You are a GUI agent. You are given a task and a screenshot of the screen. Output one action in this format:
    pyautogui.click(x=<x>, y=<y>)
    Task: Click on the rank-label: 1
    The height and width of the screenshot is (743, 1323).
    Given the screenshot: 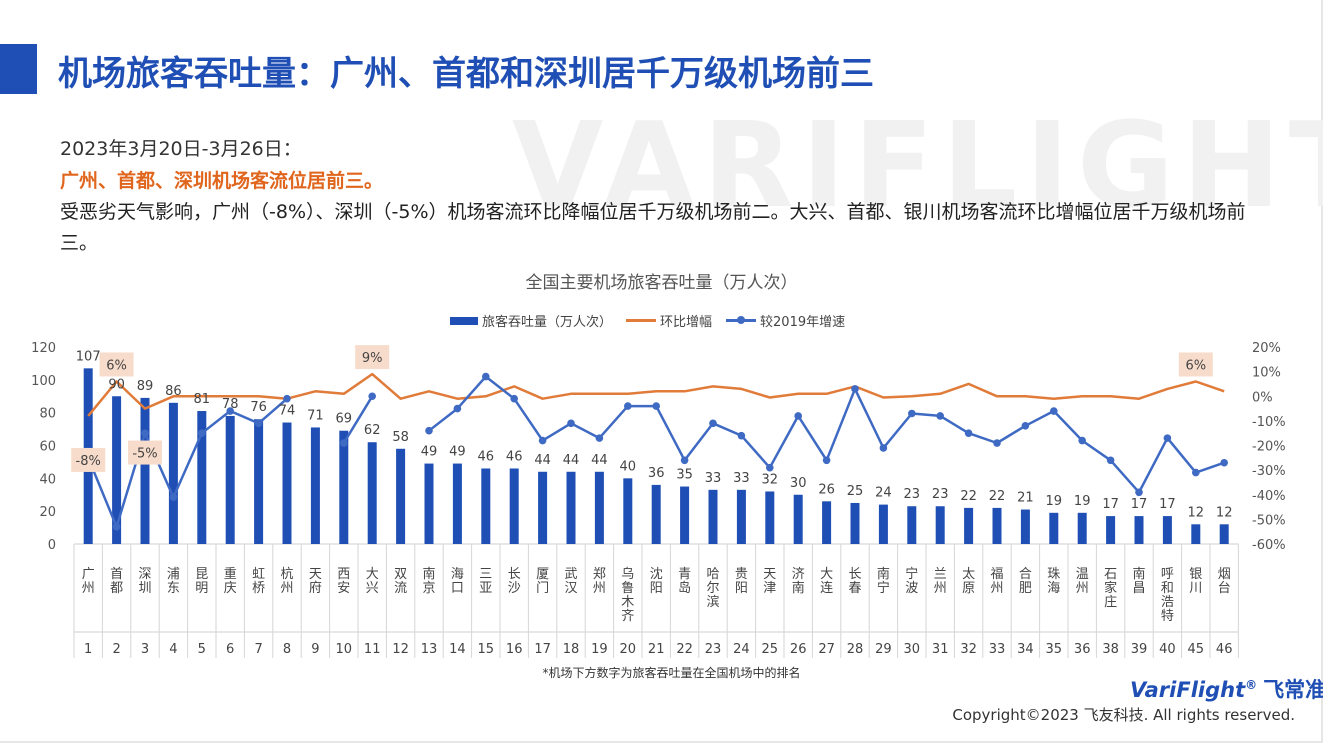 What is the action you would take?
    pyautogui.click(x=88, y=649)
    